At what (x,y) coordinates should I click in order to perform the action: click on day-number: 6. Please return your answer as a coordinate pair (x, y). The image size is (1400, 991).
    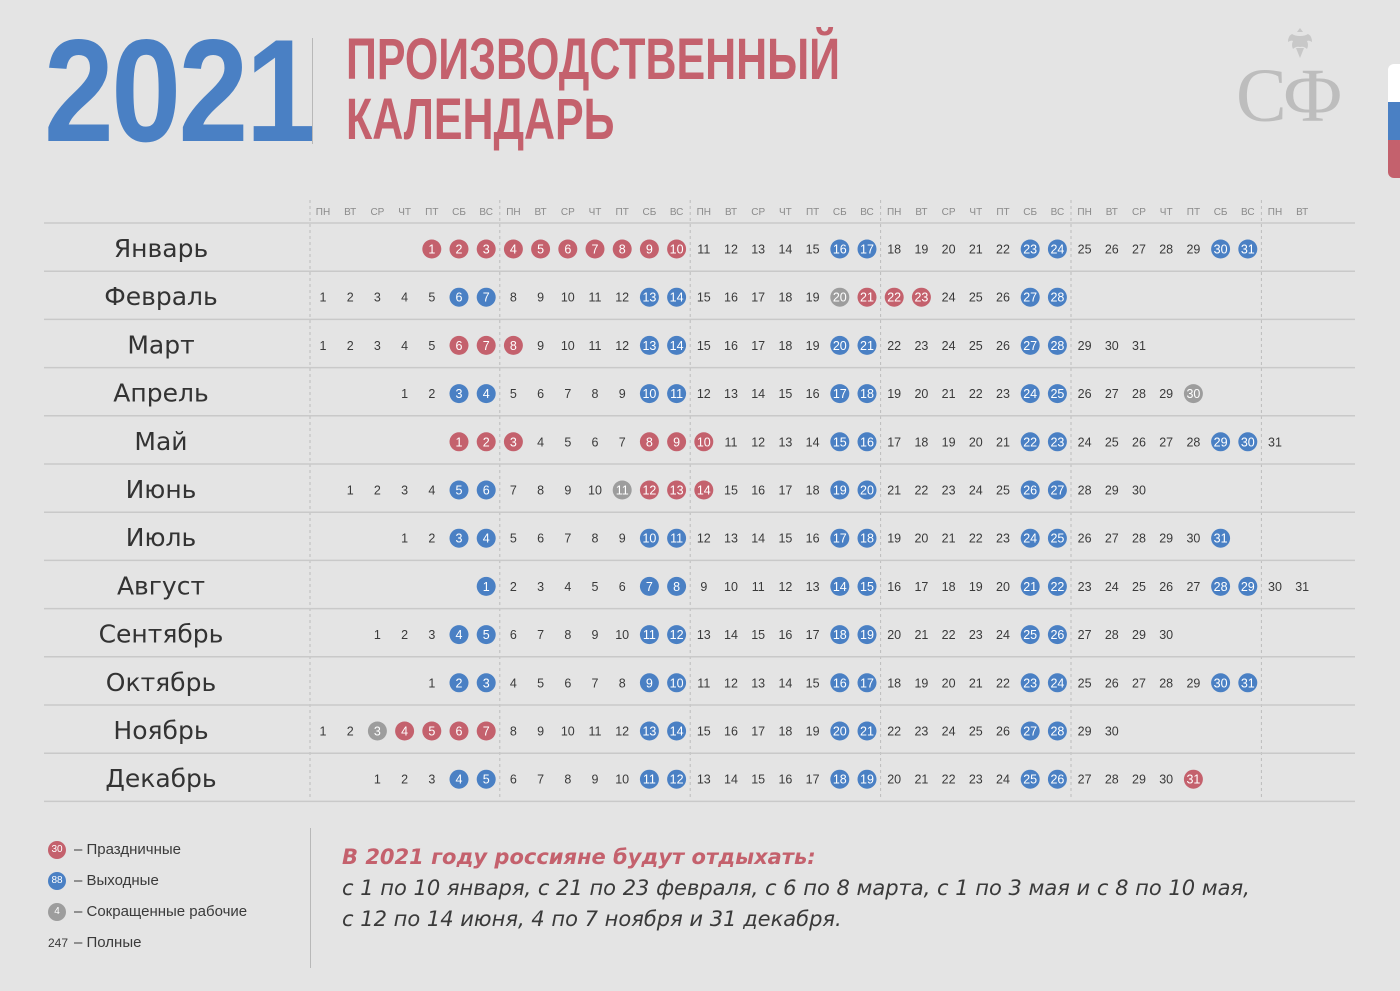
    Looking at the image, I should click on (540, 539).